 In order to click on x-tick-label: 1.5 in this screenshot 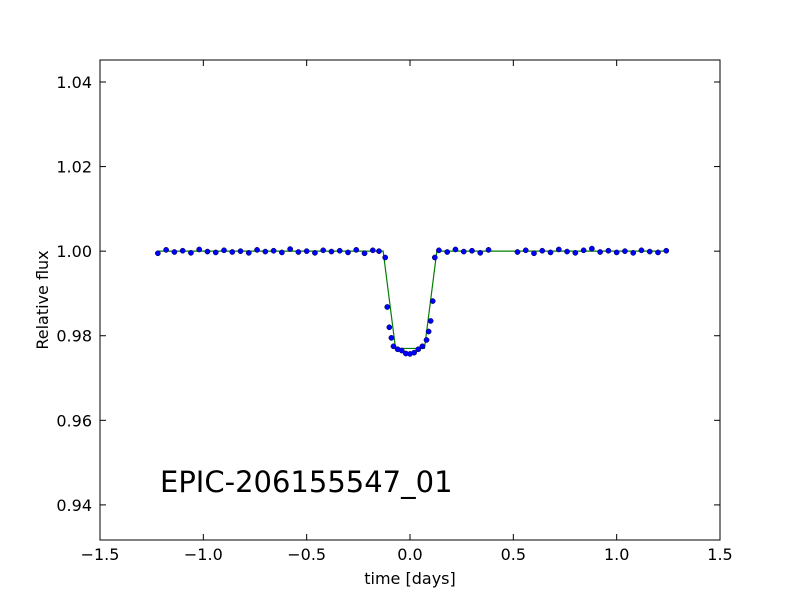, I will do `click(719, 554)`.